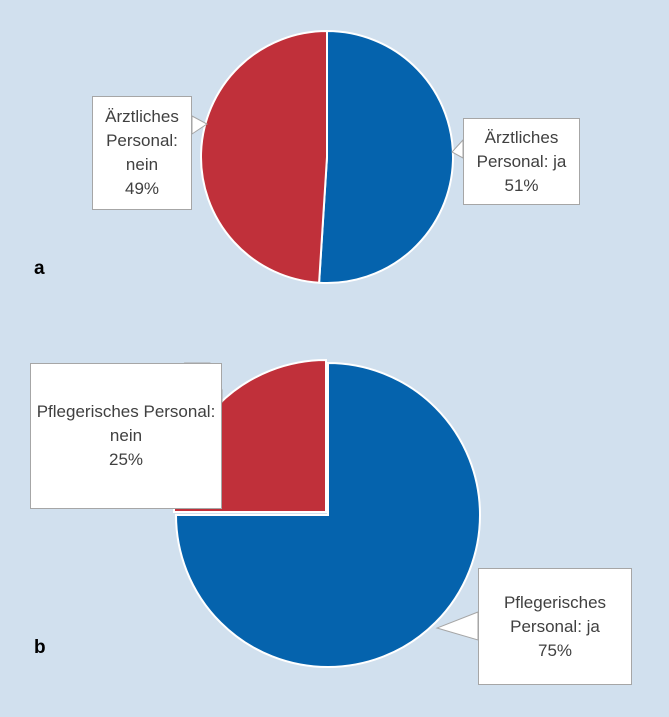 Image resolution: width=669 pixels, height=717 pixels. I want to click on panel-label: b, so click(40, 647).